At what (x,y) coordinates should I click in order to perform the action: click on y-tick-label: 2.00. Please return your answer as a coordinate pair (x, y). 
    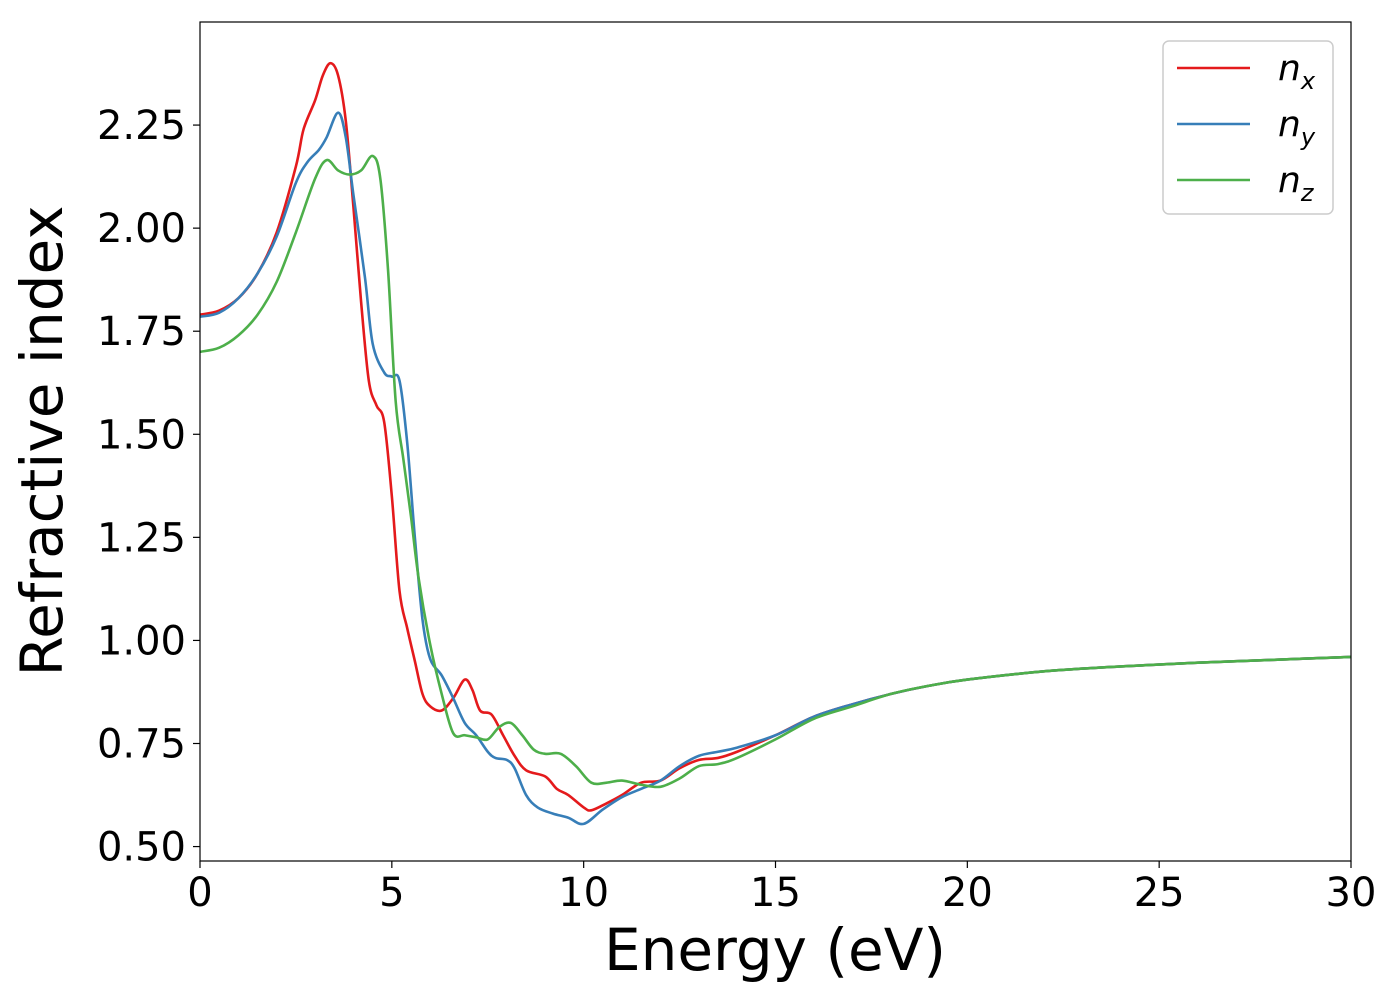
    Looking at the image, I should click on (141, 229).